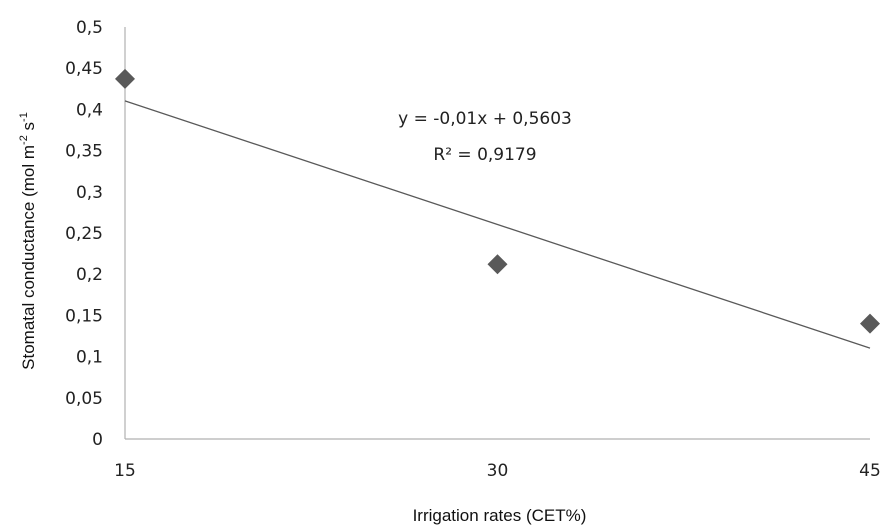 The width and height of the screenshot is (887, 528). What do you see at coordinates (89, 193) in the screenshot?
I see `y-tick-label: 0,3` at bounding box center [89, 193].